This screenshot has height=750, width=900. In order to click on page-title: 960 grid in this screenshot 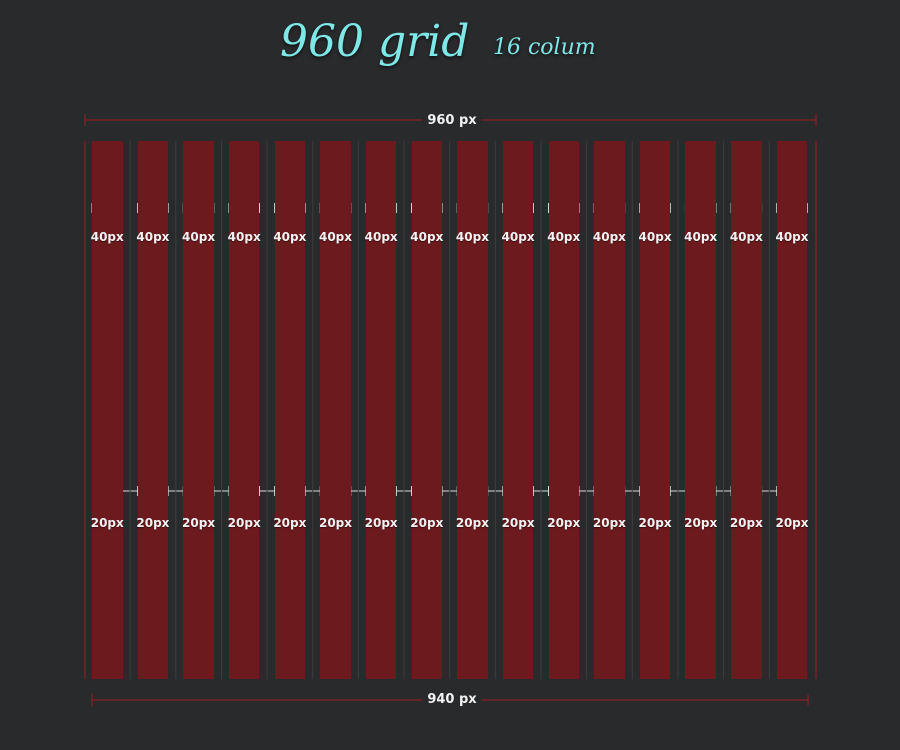, I will do `click(375, 41)`.